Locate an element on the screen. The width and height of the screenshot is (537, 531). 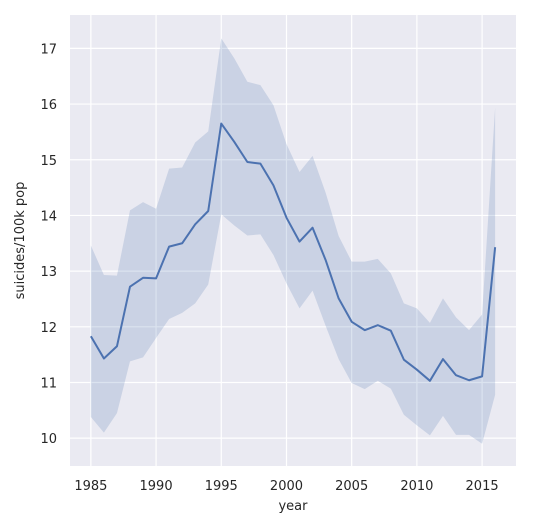
y-tick-label: 17 is located at coordinates (48, 49).